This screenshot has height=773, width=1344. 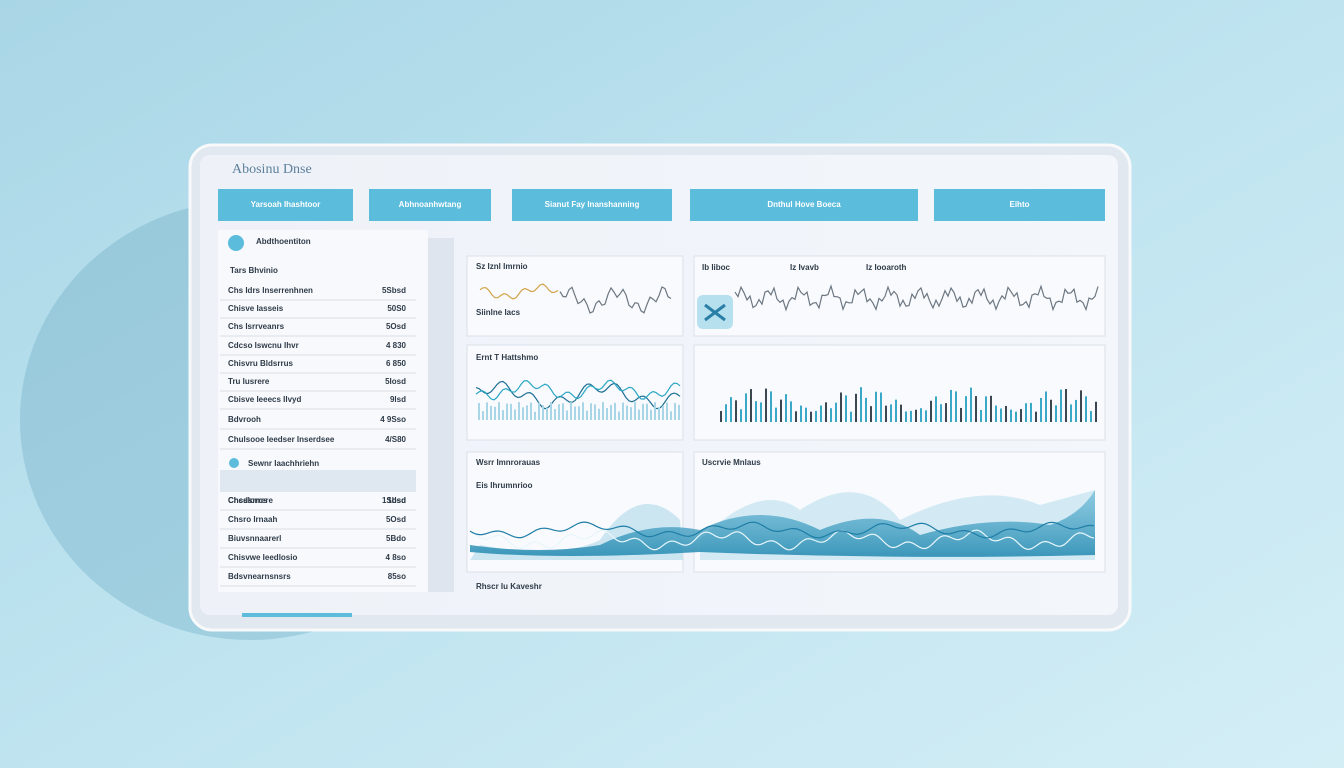 I want to click on row-label: Cdcso Iswcnu Ihvr, so click(x=263, y=345).